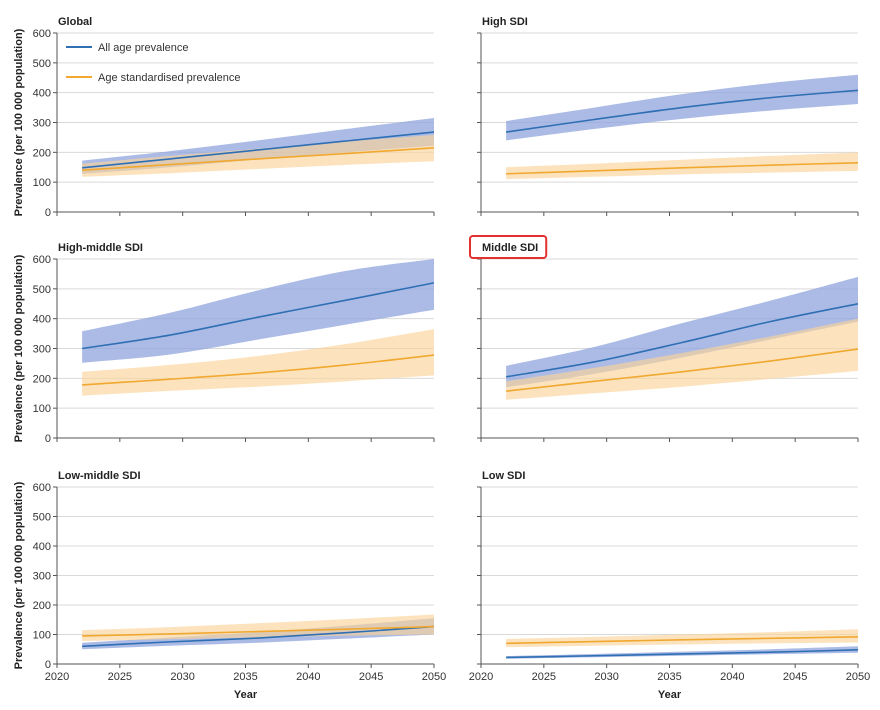  Describe the element at coordinates (99, 476) in the screenshot. I see `panel-title: Low-middle SDI` at that location.